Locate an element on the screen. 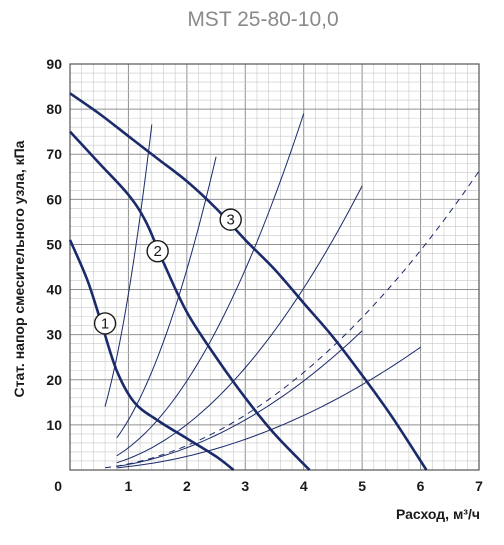 The height and width of the screenshot is (545, 504). y-tick-label: 40 is located at coordinates (54, 290).